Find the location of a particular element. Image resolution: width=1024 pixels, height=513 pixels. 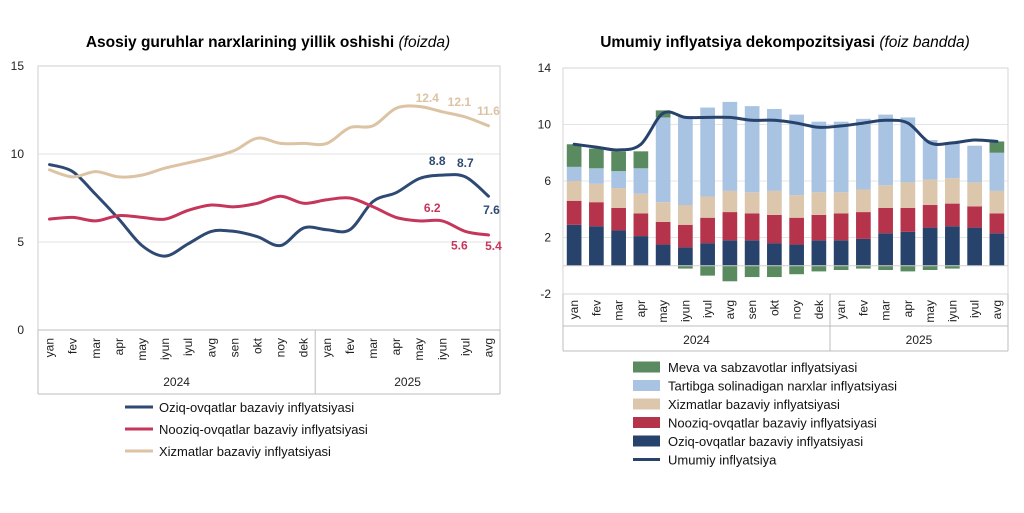

left-x-tick-label: iyul is located at coordinates (465, 347).